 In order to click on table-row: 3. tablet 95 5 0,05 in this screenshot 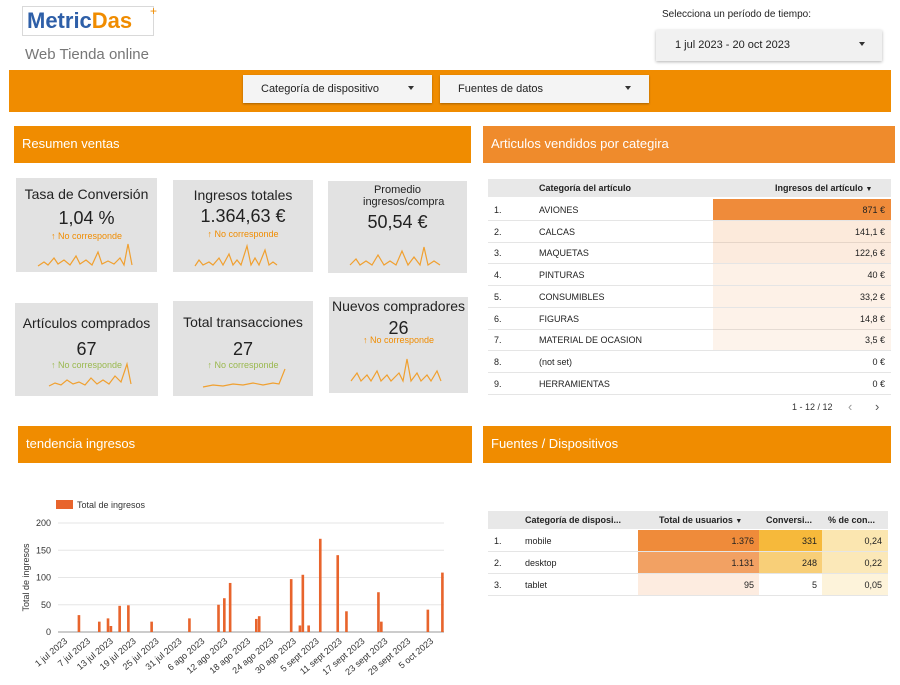, I will do `click(688, 585)`.